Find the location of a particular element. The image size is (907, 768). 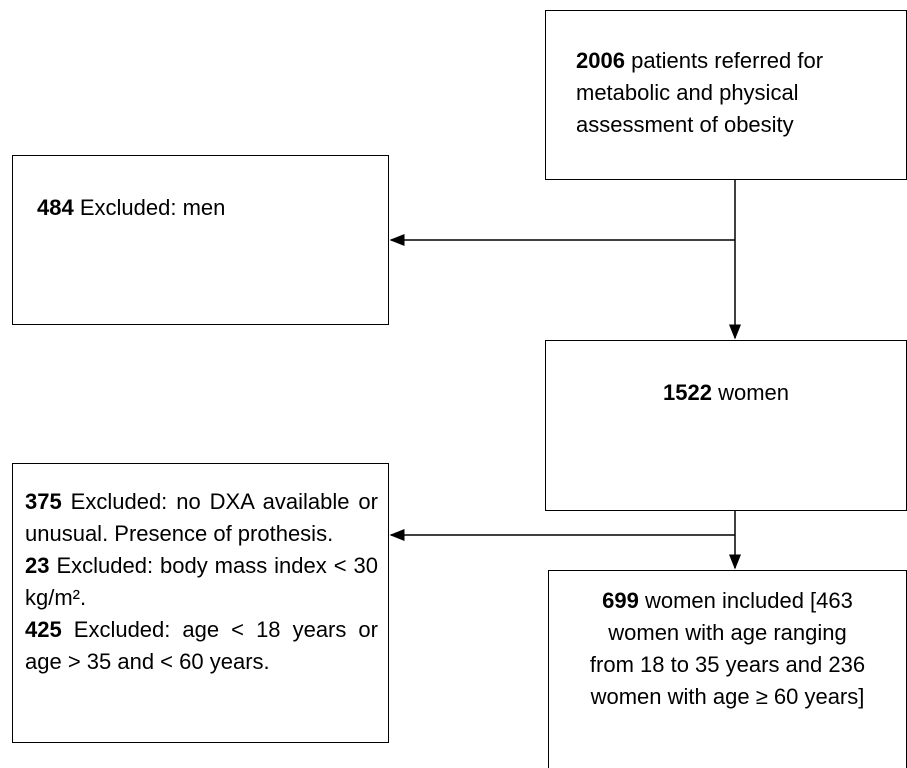

exclusion: 23 Excluded: body mass index < 30 kg/m². is located at coordinates (201, 582).